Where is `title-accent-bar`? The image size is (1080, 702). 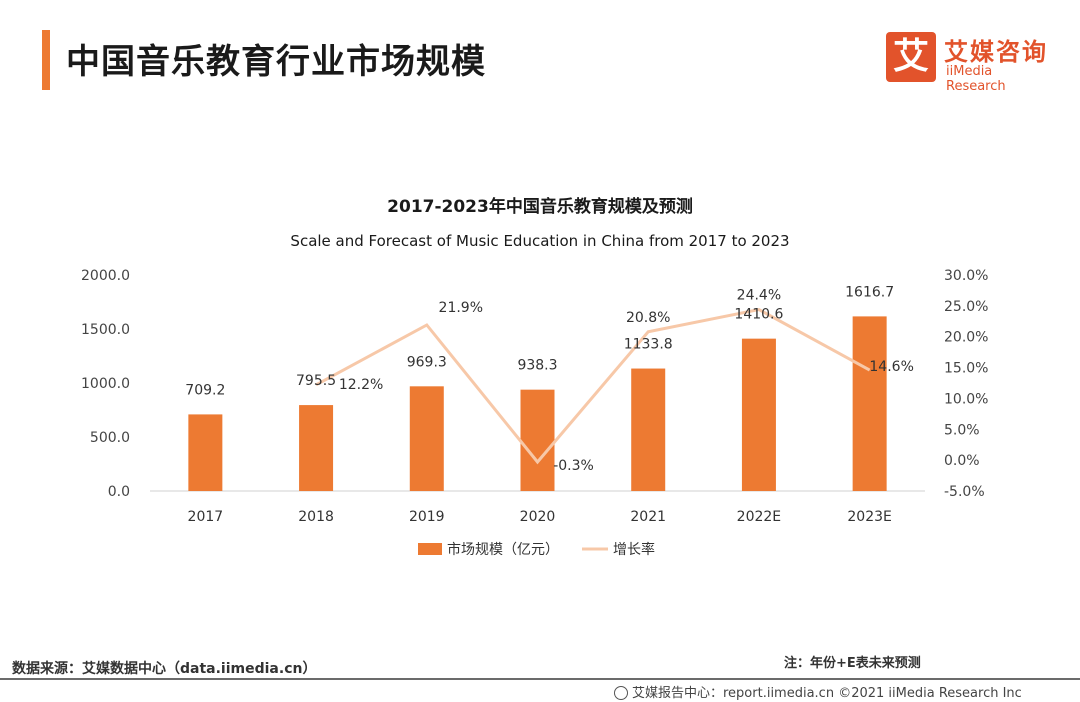 title-accent-bar is located at coordinates (46, 60).